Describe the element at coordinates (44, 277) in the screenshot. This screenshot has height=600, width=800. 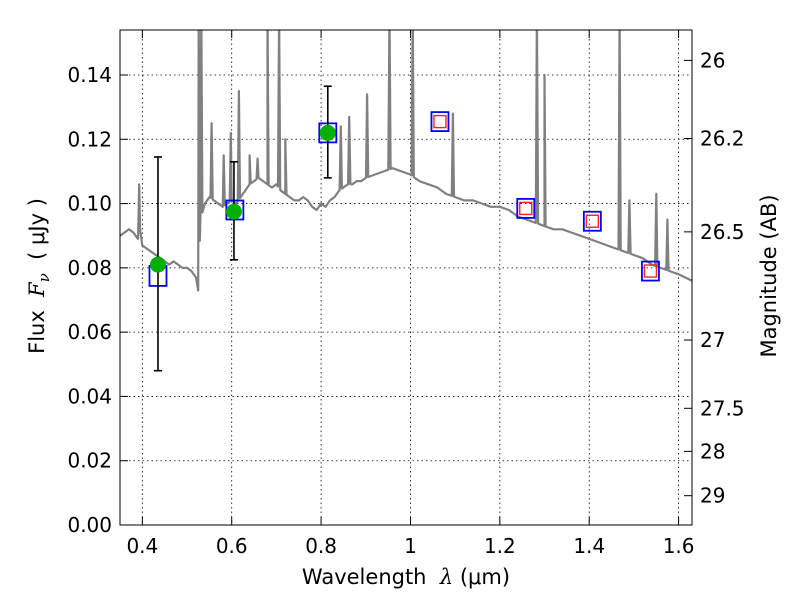
I see `y-axis-label-subscript: ν` at that location.